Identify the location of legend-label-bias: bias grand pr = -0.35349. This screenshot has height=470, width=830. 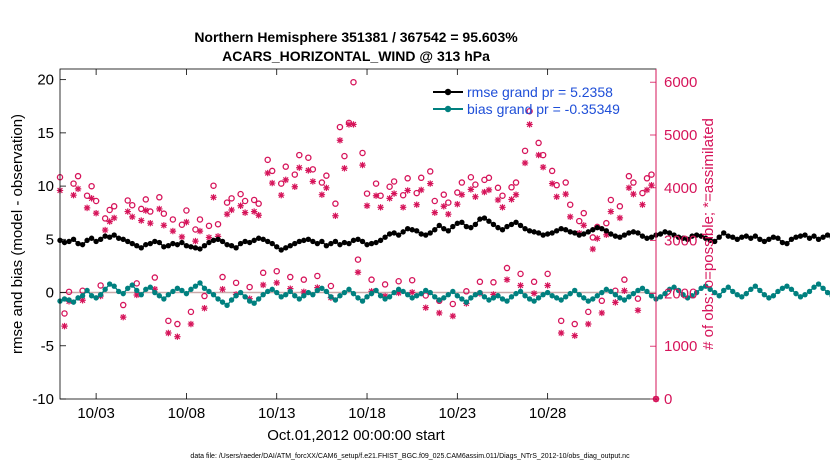
(543, 109).